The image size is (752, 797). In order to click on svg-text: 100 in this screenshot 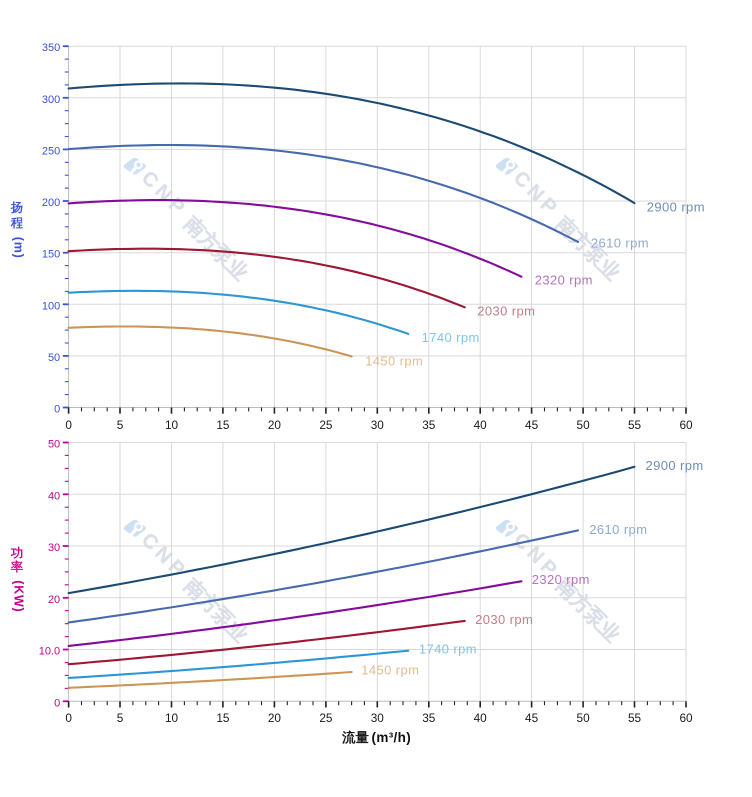, I will do `click(51, 306)`.